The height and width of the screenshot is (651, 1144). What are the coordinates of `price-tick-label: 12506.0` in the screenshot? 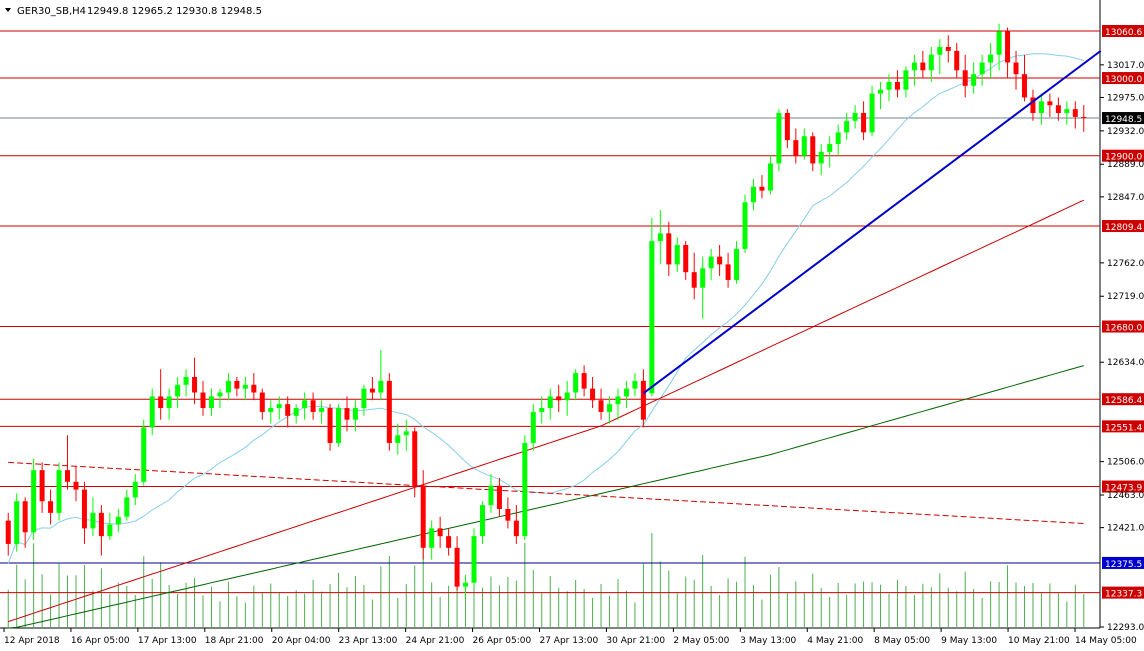 It's located at (1125, 463).